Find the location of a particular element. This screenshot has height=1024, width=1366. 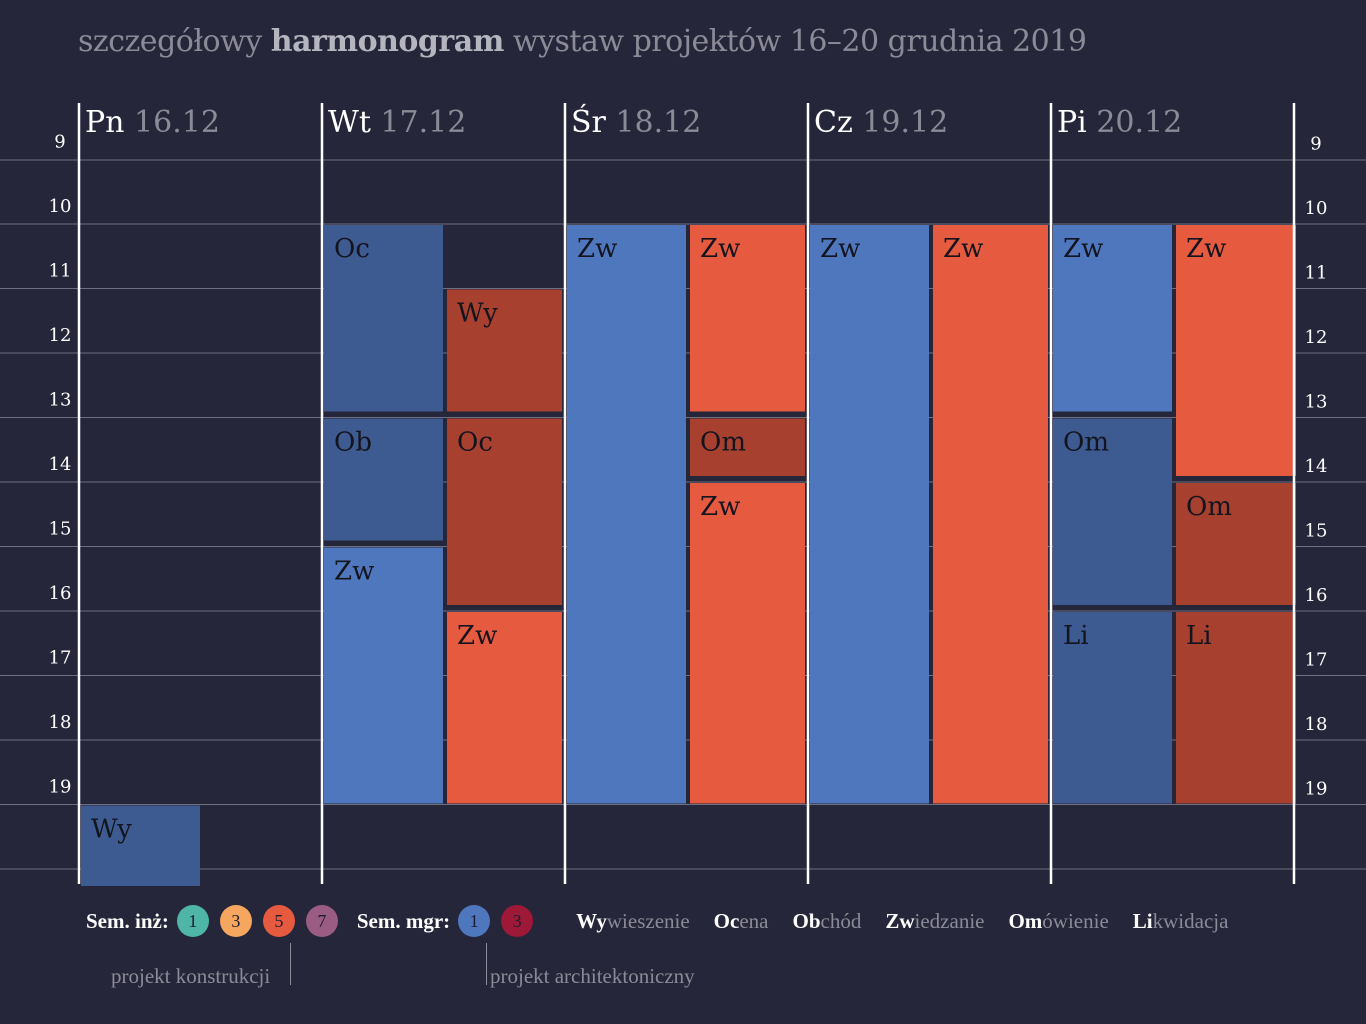

hour-label-left: 9 is located at coordinates (59, 142).